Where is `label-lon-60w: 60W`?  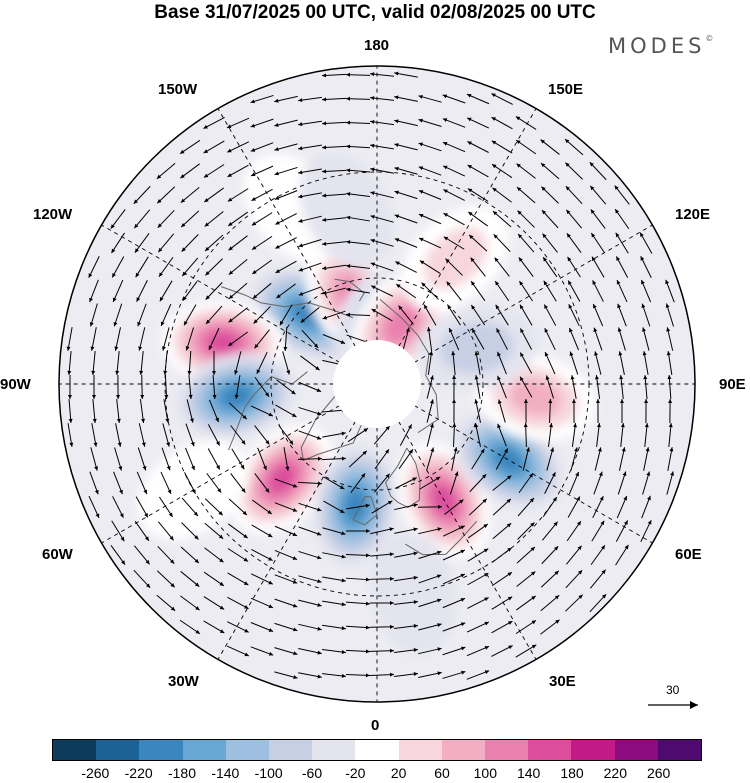
label-lon-60w: 60W is located at coordinates (57, 554).